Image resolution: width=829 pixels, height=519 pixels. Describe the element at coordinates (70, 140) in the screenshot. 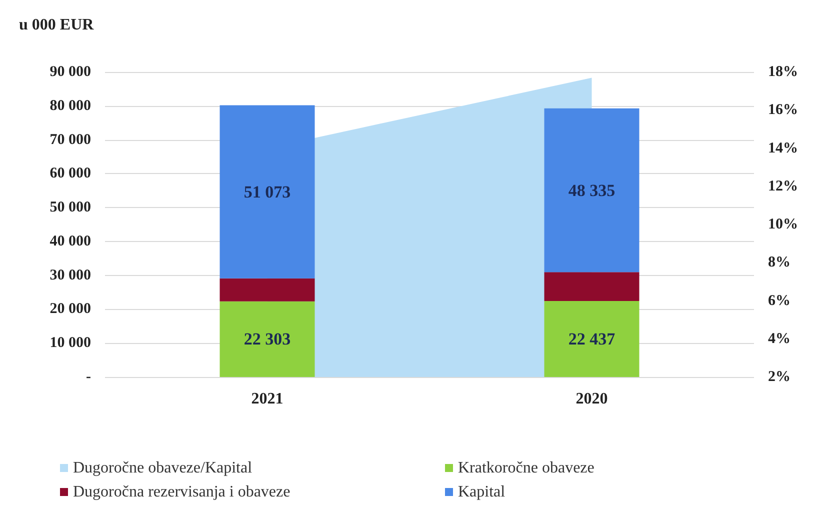

I see `y-tick-label: 70 000` at that location.